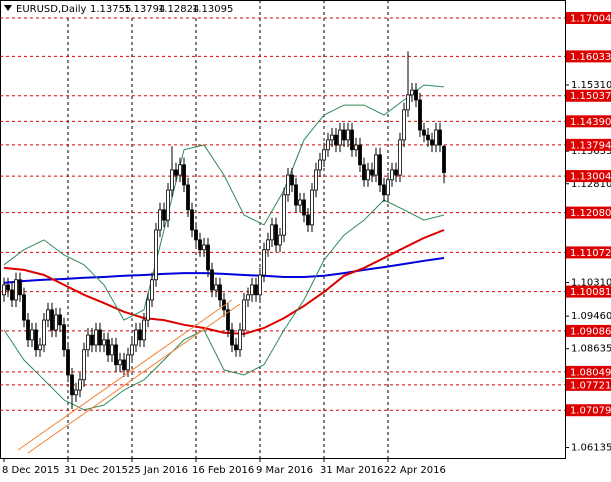 The image size is (611, 482). I want to click on level-label: 1.09086, so click(590, 331).